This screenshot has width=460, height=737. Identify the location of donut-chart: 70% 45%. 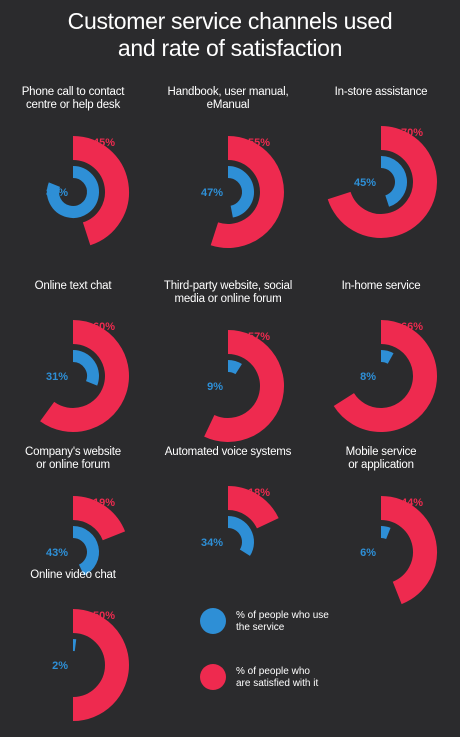
(381, 179).